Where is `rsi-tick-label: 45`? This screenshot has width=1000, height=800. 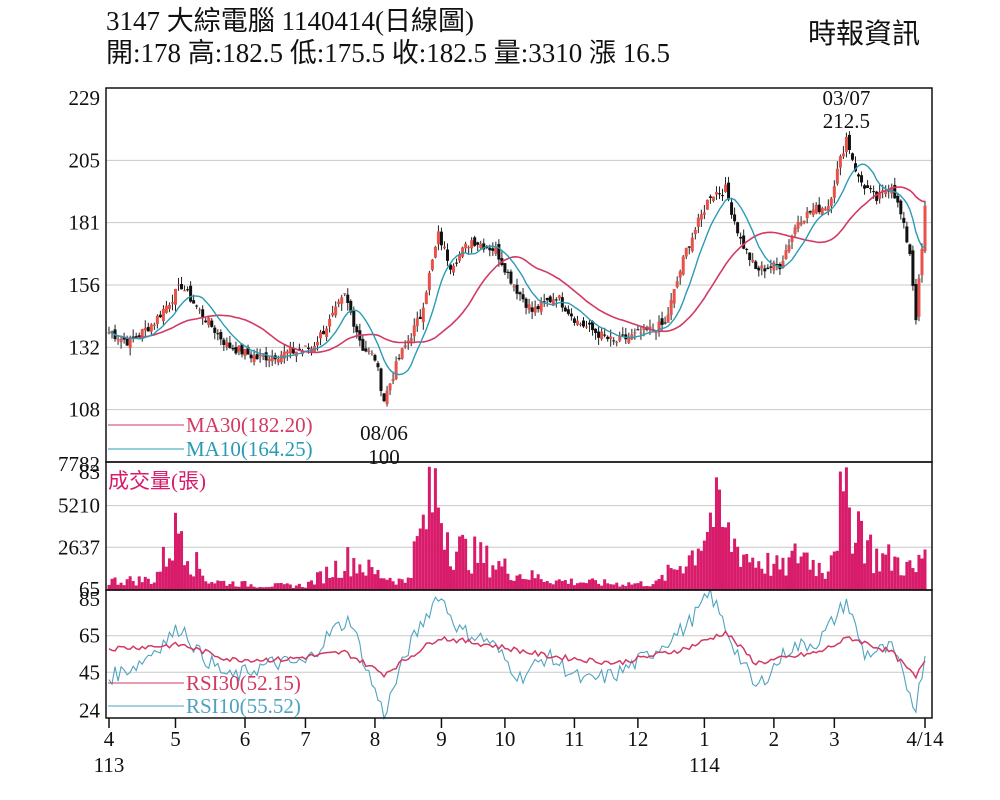 rsi-tick-label: 45 is located at coordinates (89, 672).